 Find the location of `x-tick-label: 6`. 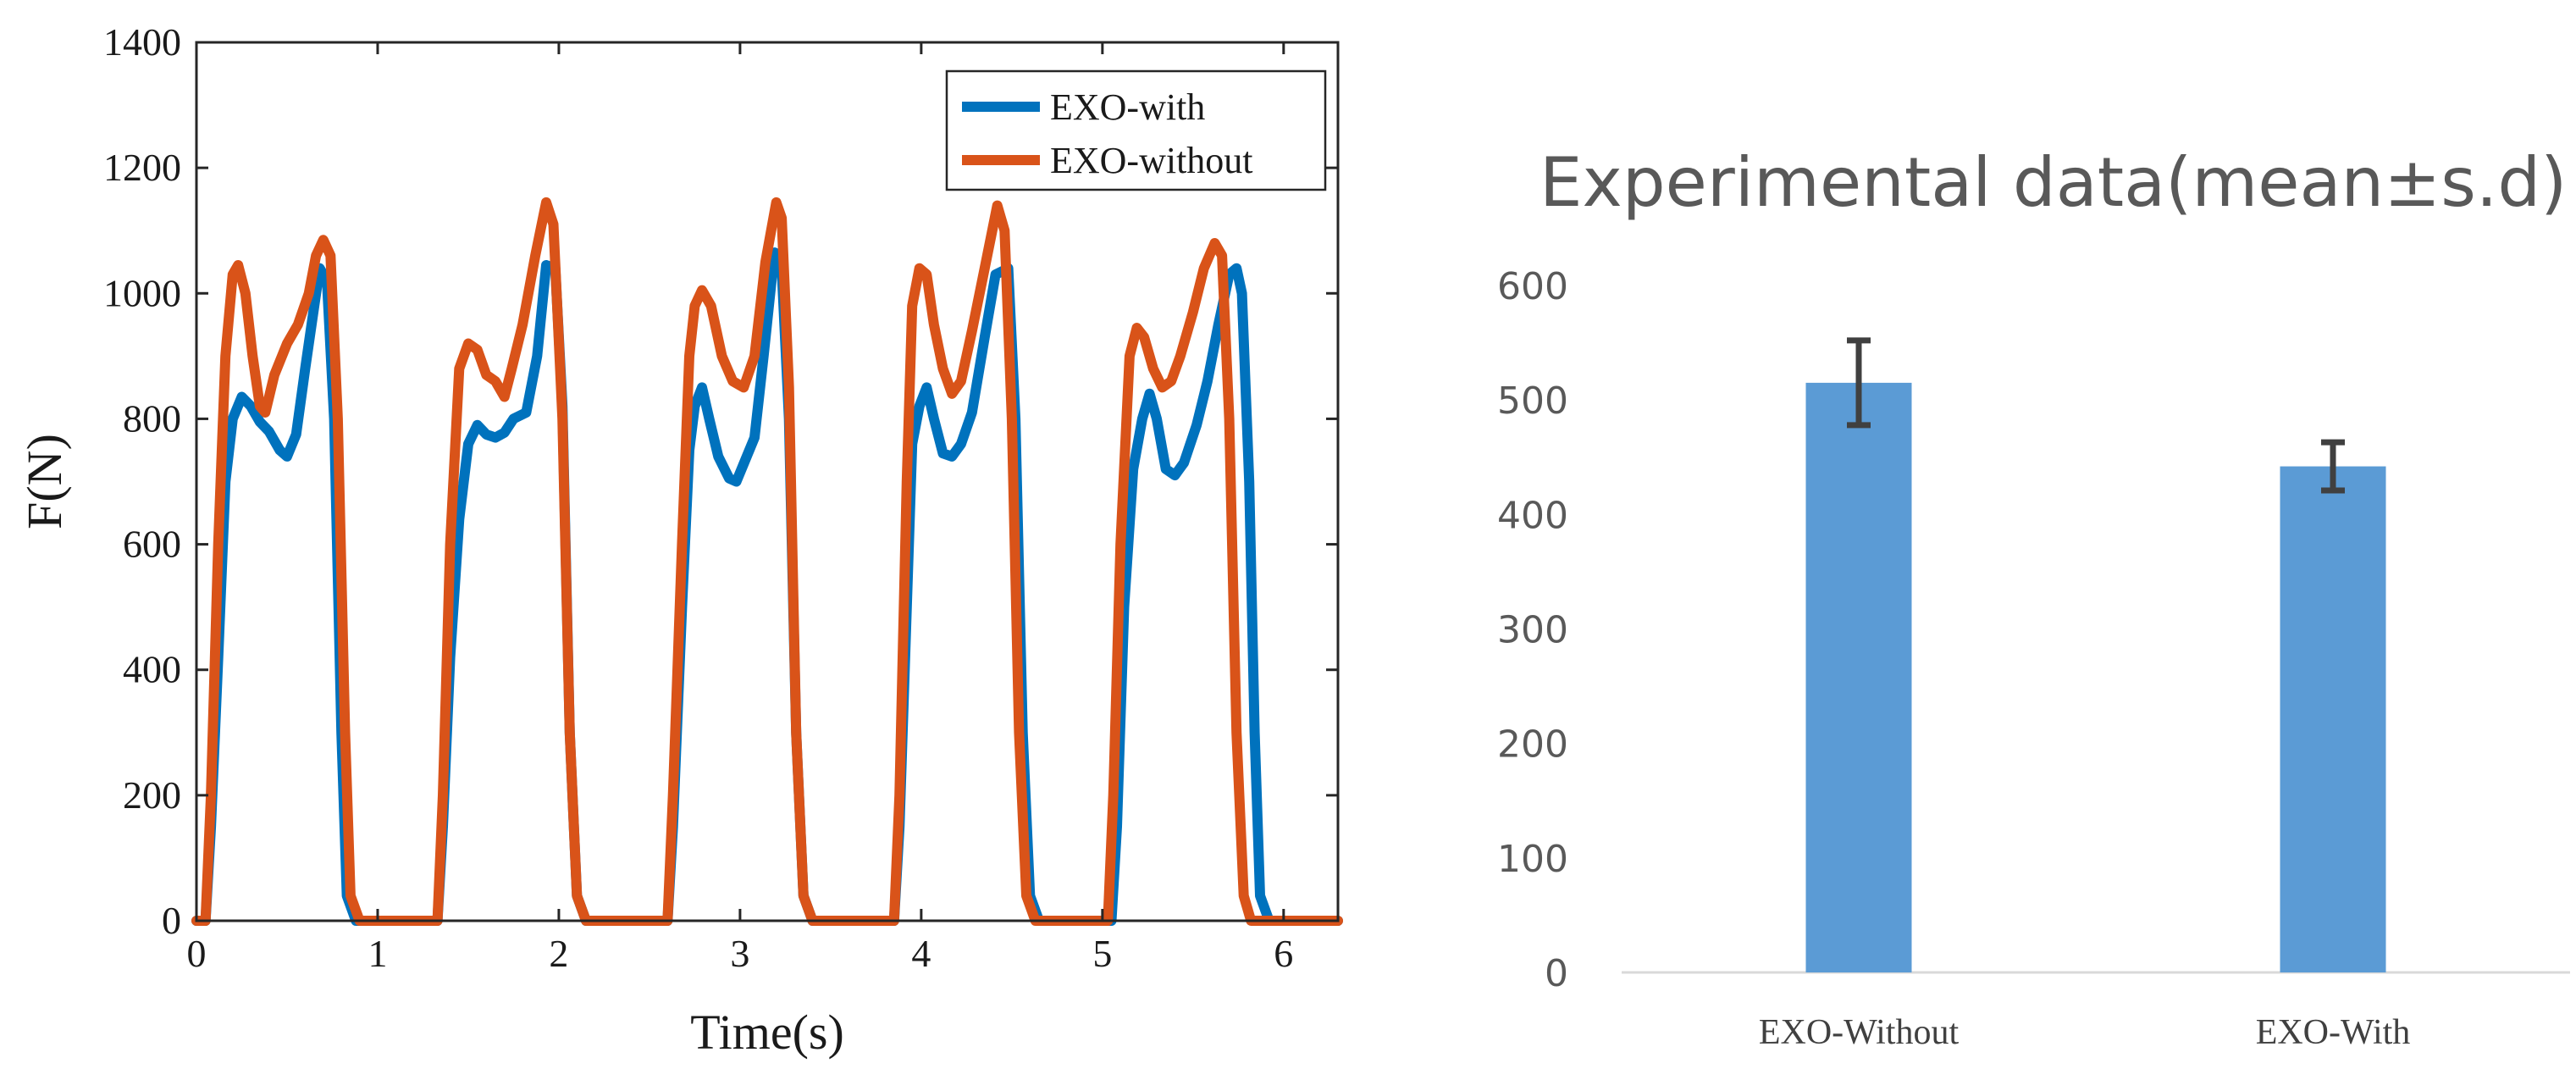

x-tick-label: 6 is located at coordinates (1283, 953).